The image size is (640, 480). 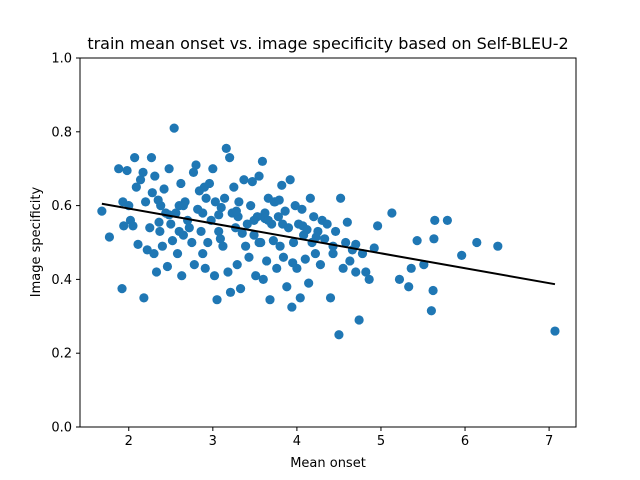 What do you see at coordinates (61, 132) in the screenshot?
I see `y-tick-label: 0.8` at bounding box center [61, 132].